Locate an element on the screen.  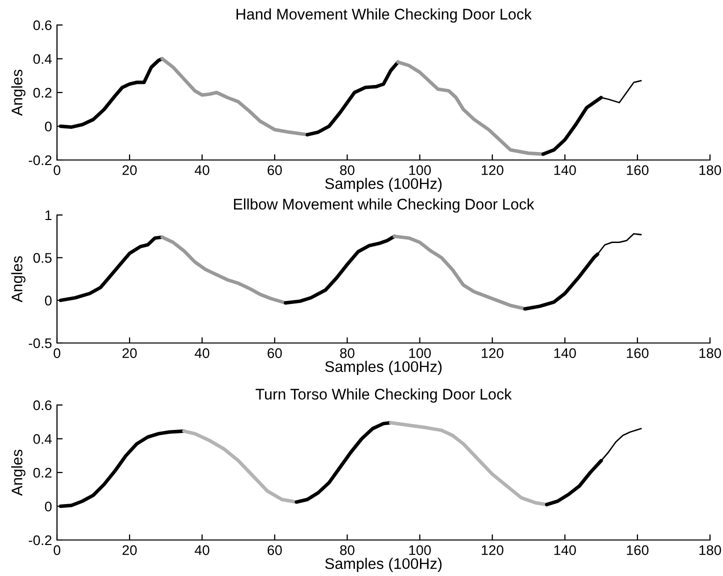
chart-title: Turn Torso While Checking Door Lock is located at coordinates (384, 395).